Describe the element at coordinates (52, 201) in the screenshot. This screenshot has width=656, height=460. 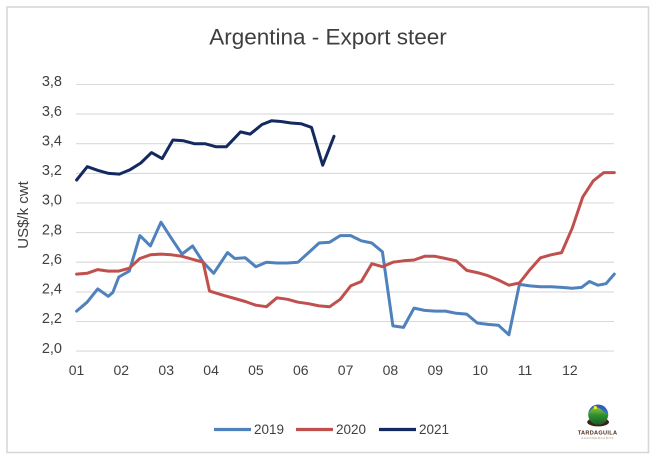
I see `svg-text: 3,0` at that location.